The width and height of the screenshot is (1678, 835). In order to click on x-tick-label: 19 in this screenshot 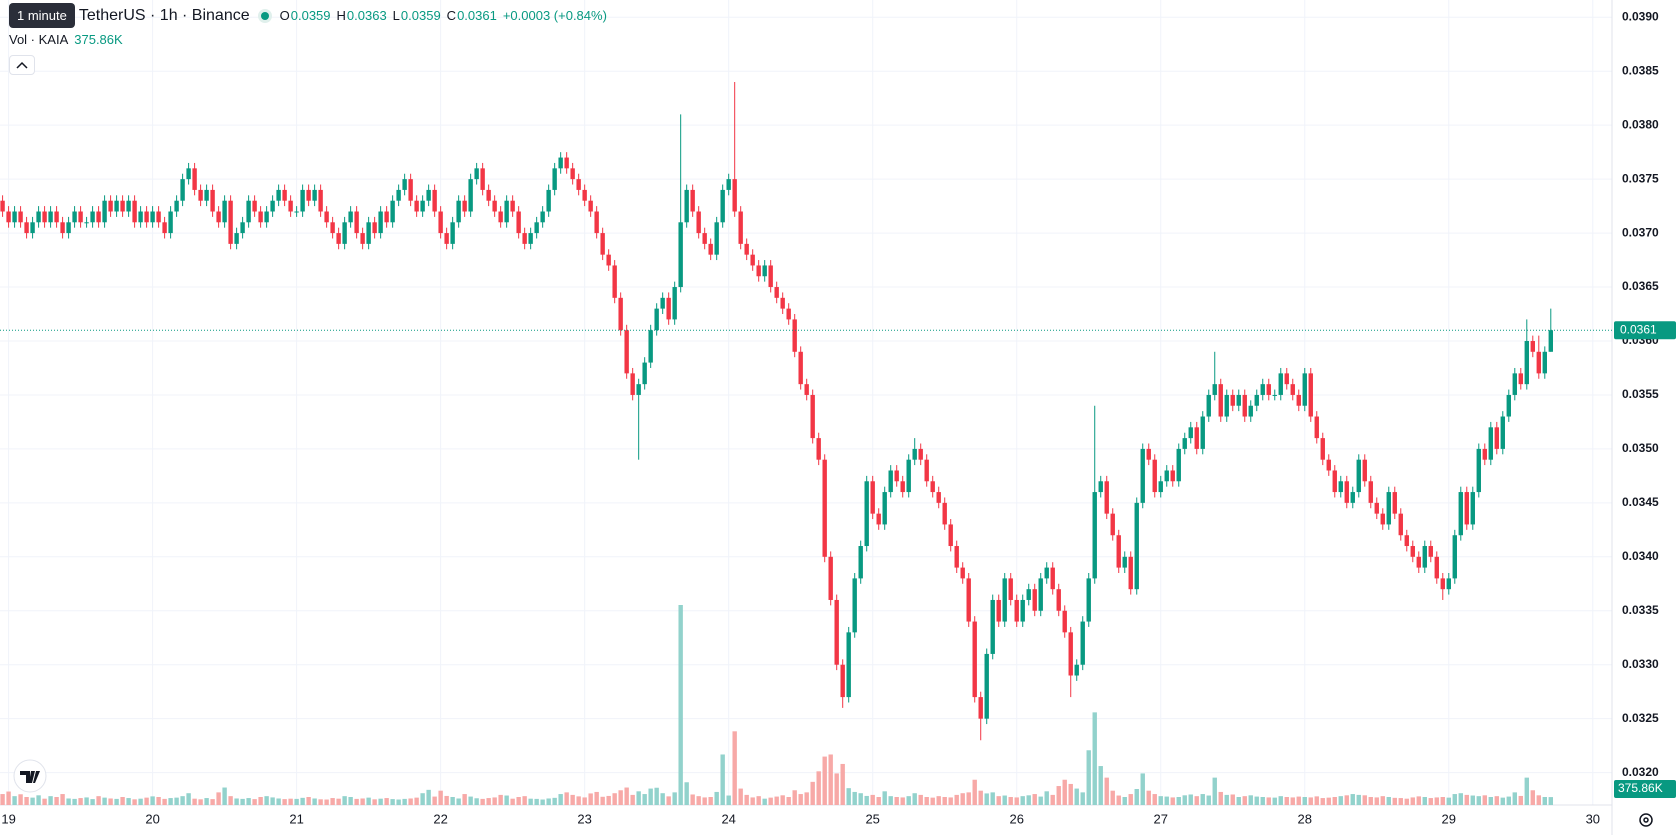, I will do `click(8, 818)`.